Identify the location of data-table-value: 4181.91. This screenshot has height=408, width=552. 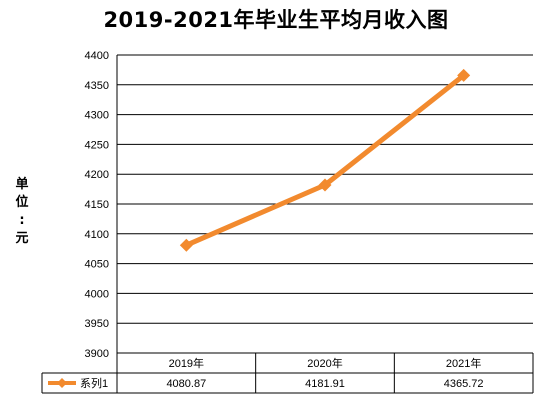
(325, 384).